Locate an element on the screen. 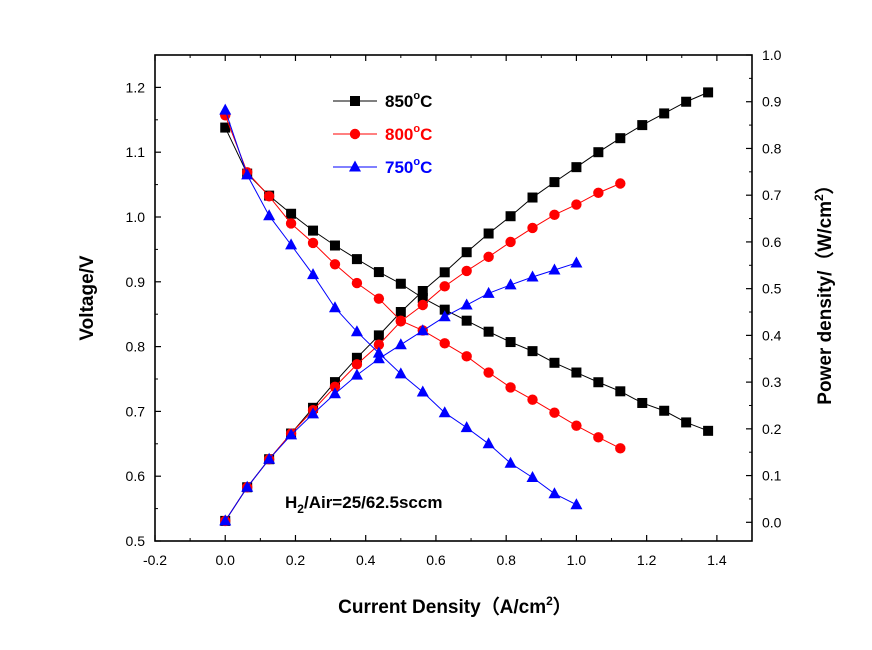 This screenshot has width=872, height=650. y-right-tick-label: 0.6 is located at coordinates (772, 242).